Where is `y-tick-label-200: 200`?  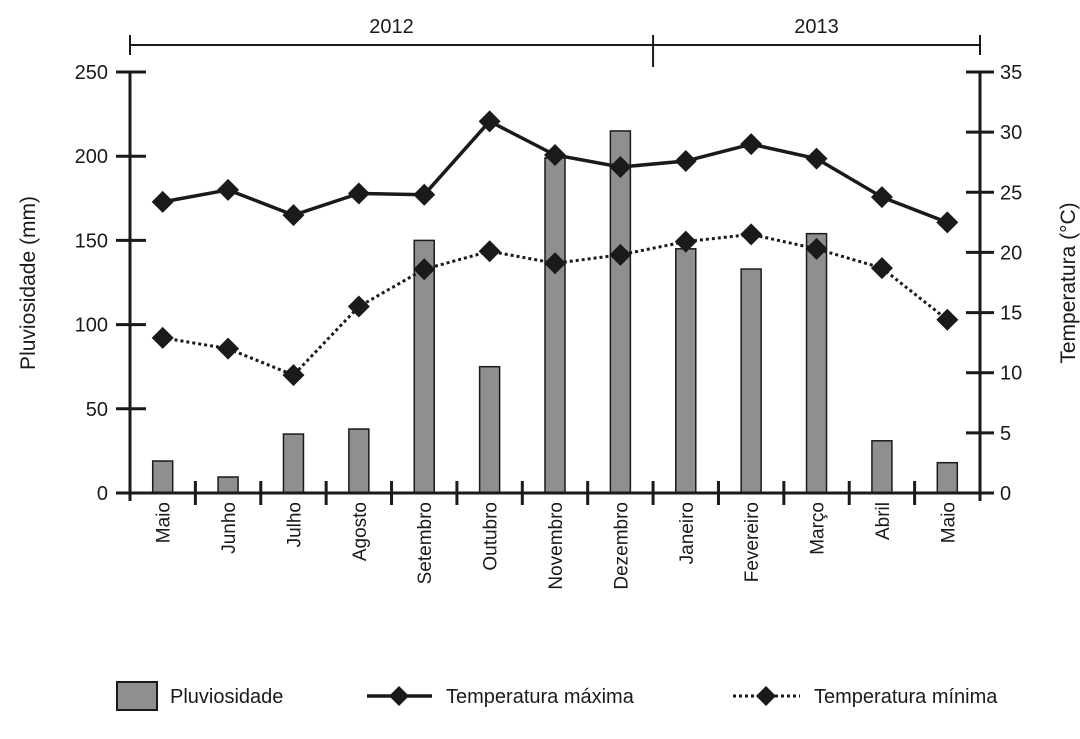 y-tick-label-200: 200 is located at coordinates (91, 157).